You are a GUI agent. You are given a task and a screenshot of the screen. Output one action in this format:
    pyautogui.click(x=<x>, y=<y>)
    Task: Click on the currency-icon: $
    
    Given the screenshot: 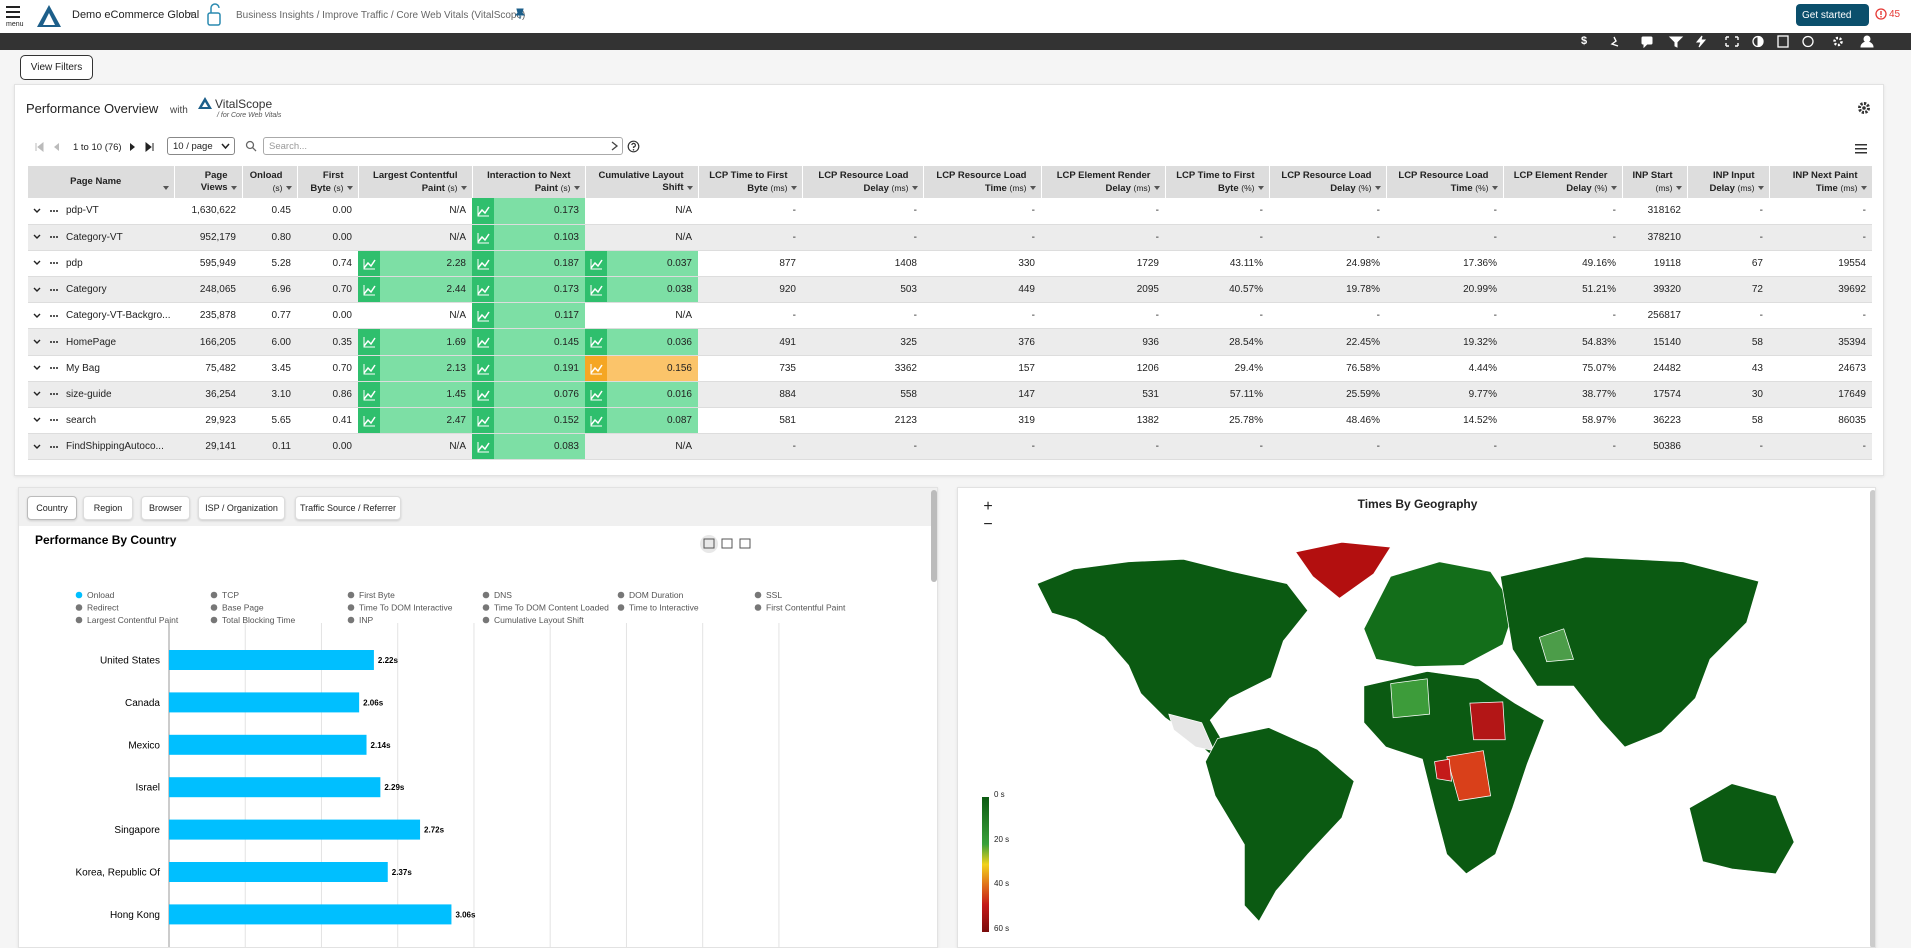 What is the action you would take?
    pyautogui.click(x=1584, y=41)
    